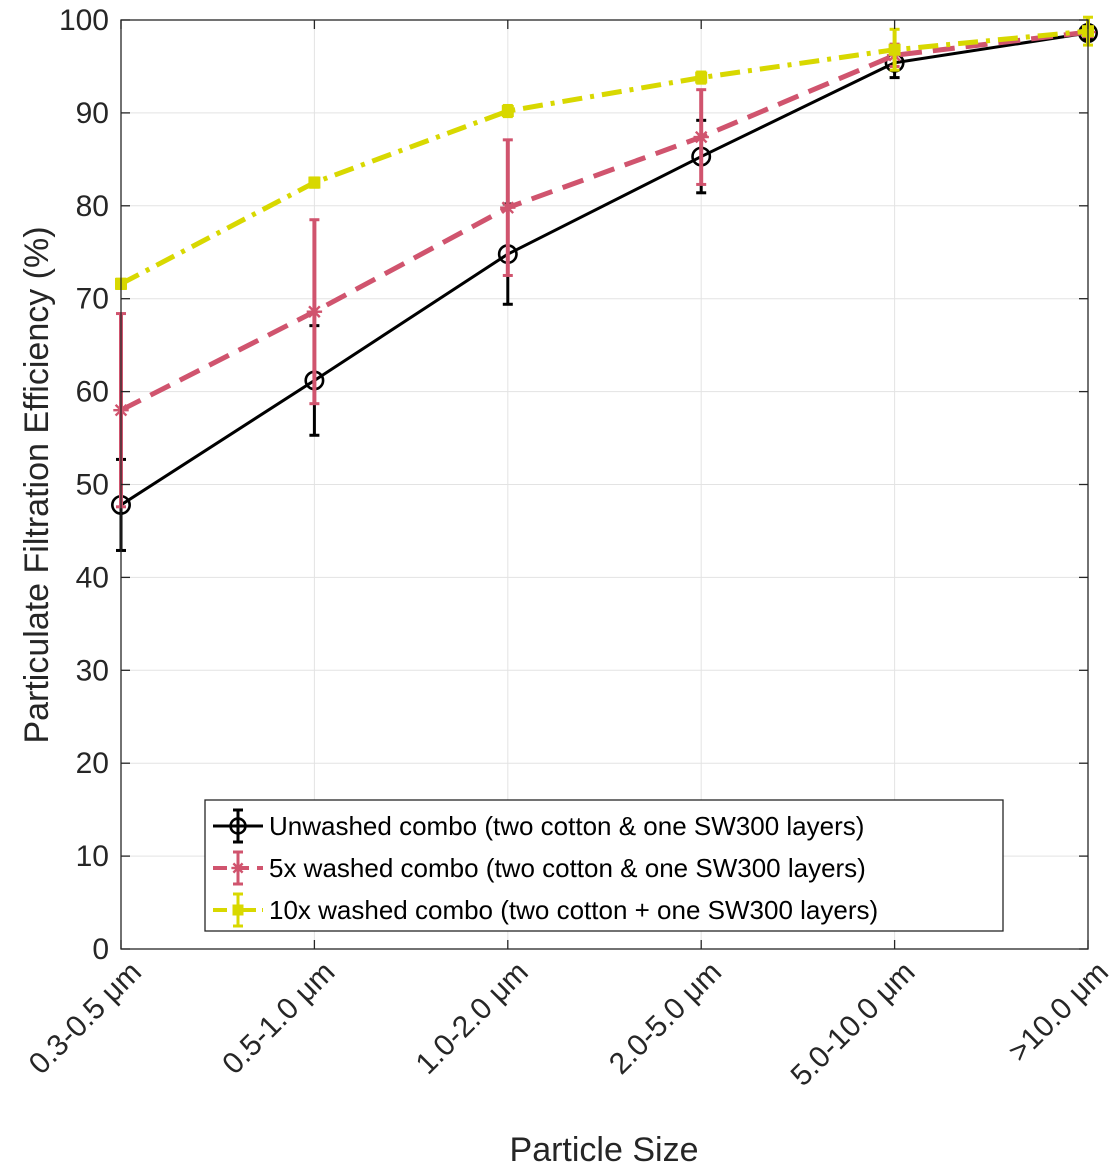 This screenshot has height=1168, width=1117. I want to click on x-tick-label: 1.0-2.0 μm, so click(472, 1018).